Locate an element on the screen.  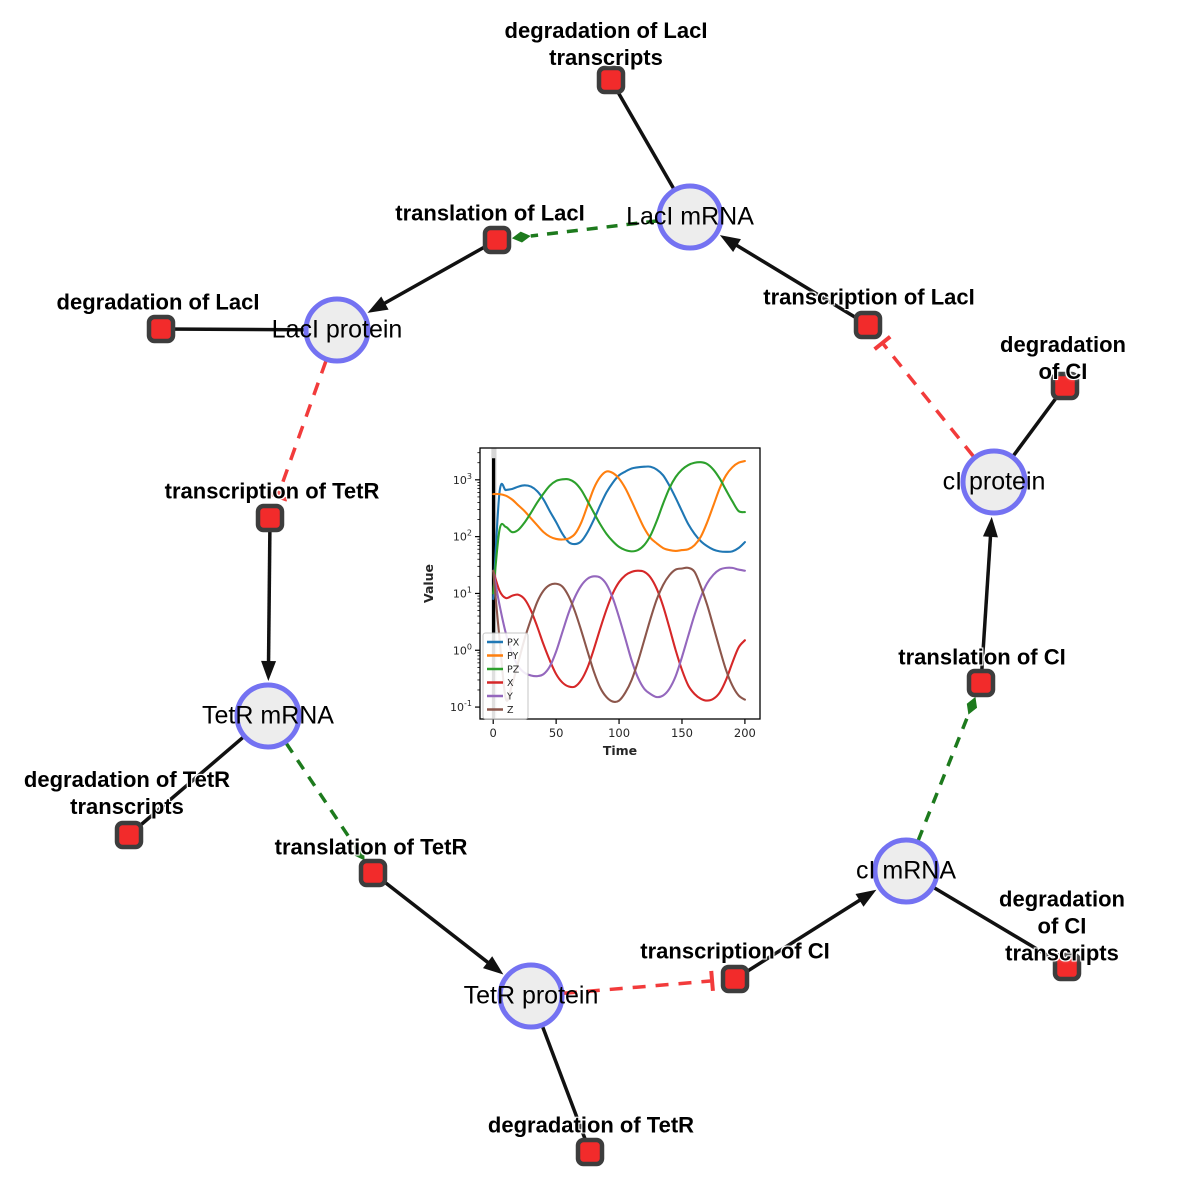
edge-consumption-tetr-mrna-deg-tetr-transcripts is located at coordinates (186, 786).